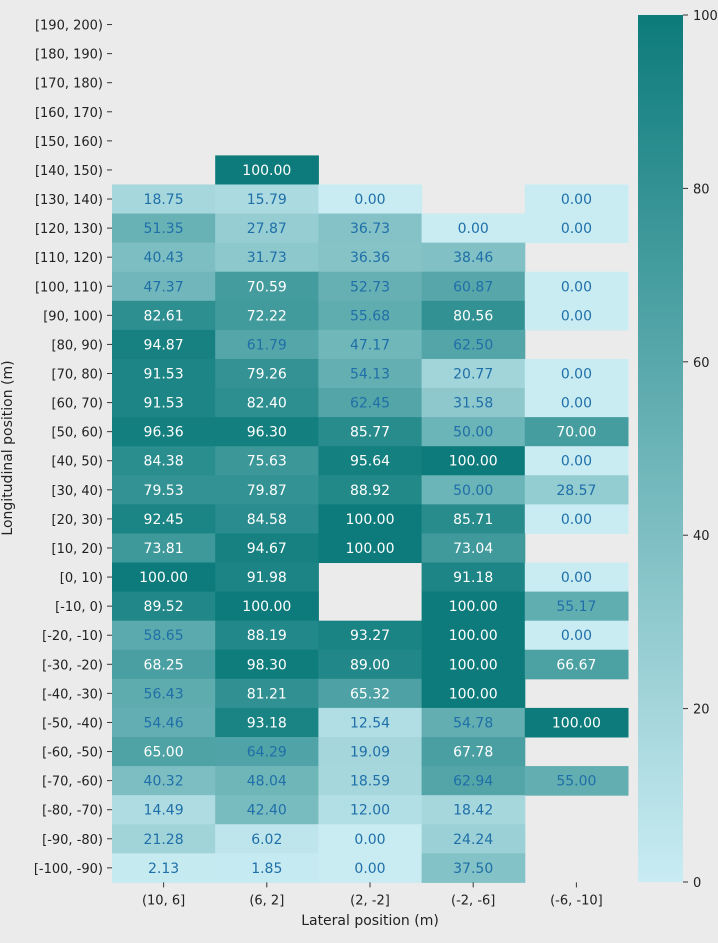 Image resolution: width=718 pixels, height=943 pixels. I want to click on y-tick-label: [90, 100), so click(73, 316).